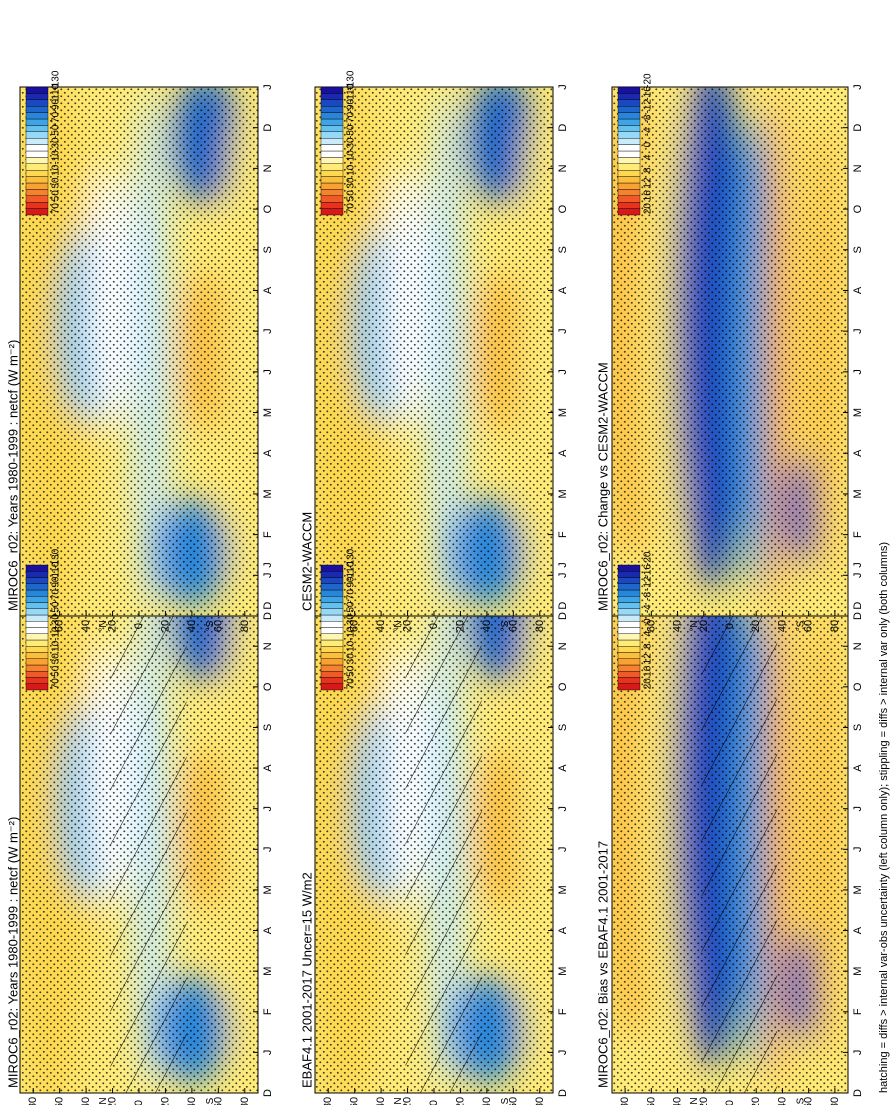 The height and width of the screenshot is (1105, 895). What do you see at coordinates (648, 157) in the screenshot?
I see `colorbar-label: 4` at bounding box center [648, 157].